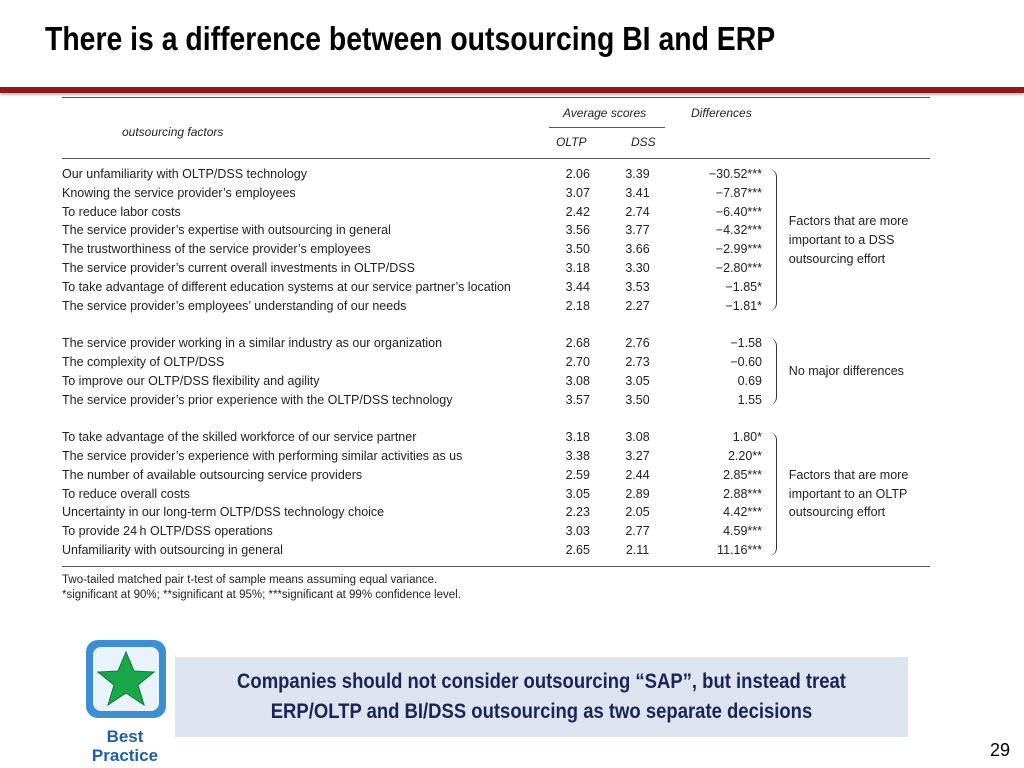  Describe the element at coordinates (512, 90) in the screenshot. I see `title-rule` at that location.